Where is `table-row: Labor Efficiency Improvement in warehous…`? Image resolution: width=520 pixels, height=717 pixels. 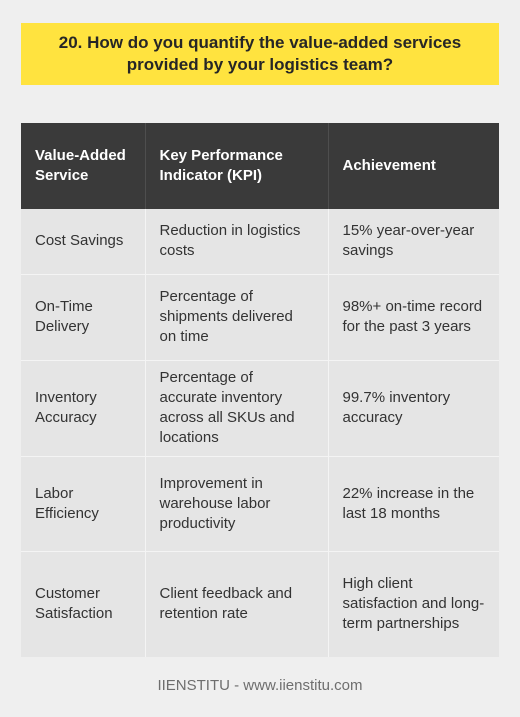
table-row: Labor Efficiency Improvement in warehous… is located at coordinates (260, 504).